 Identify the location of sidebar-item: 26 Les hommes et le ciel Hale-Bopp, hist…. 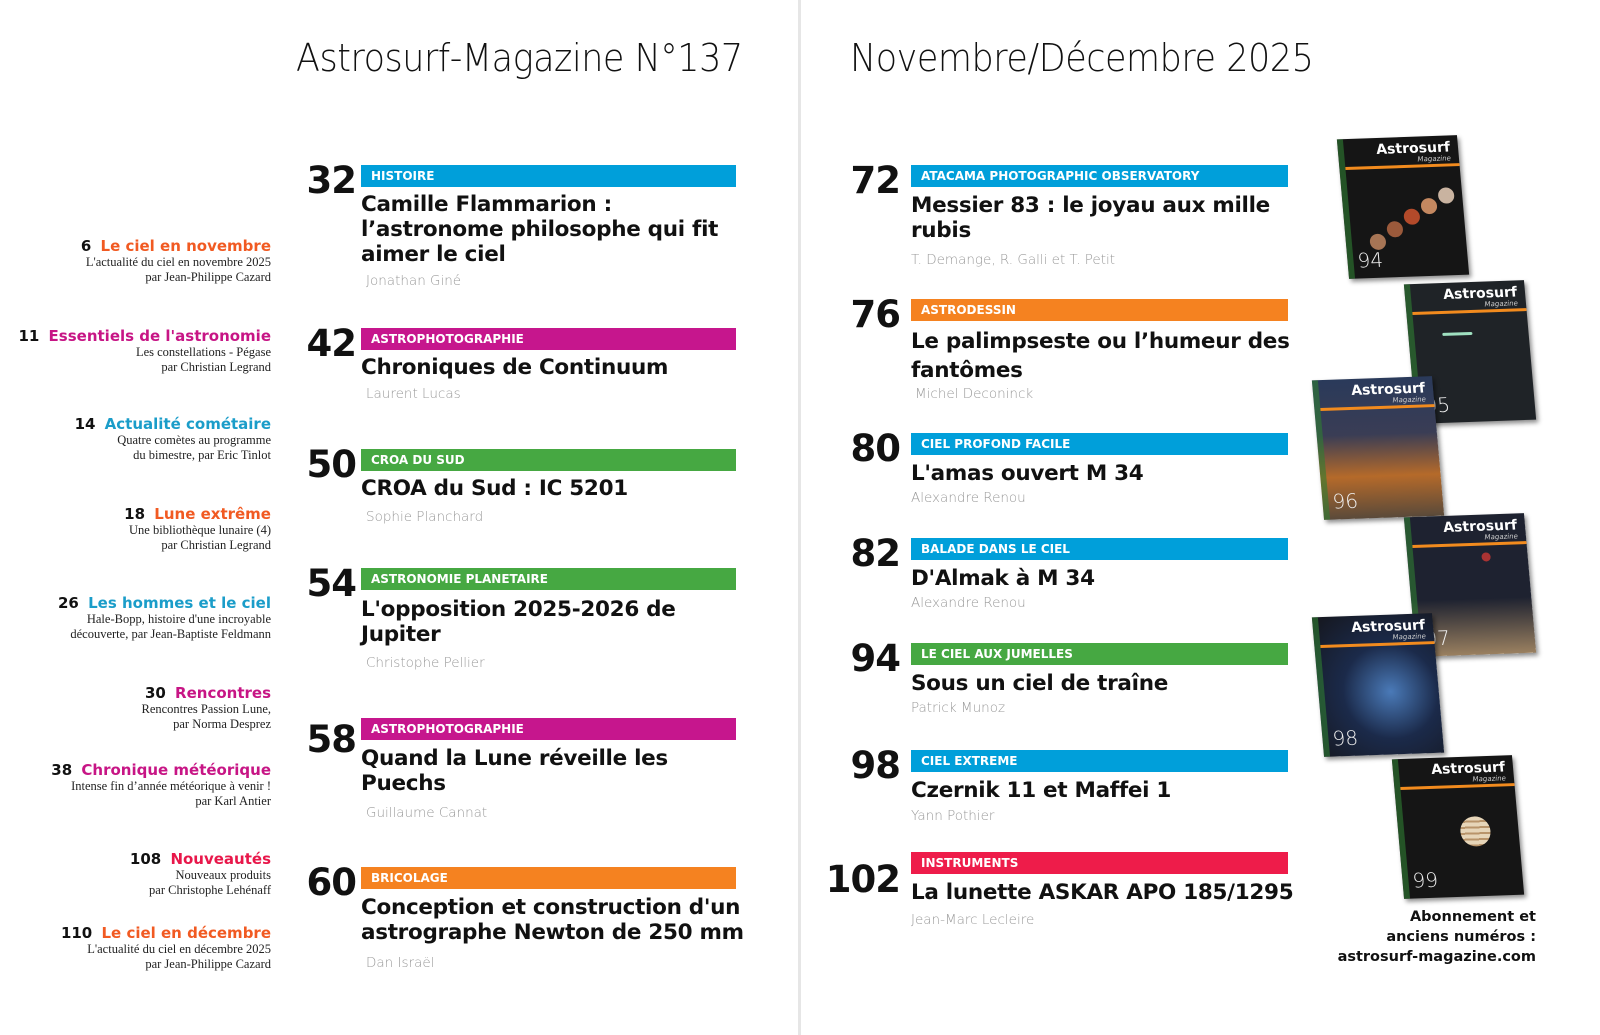
(135, 618).